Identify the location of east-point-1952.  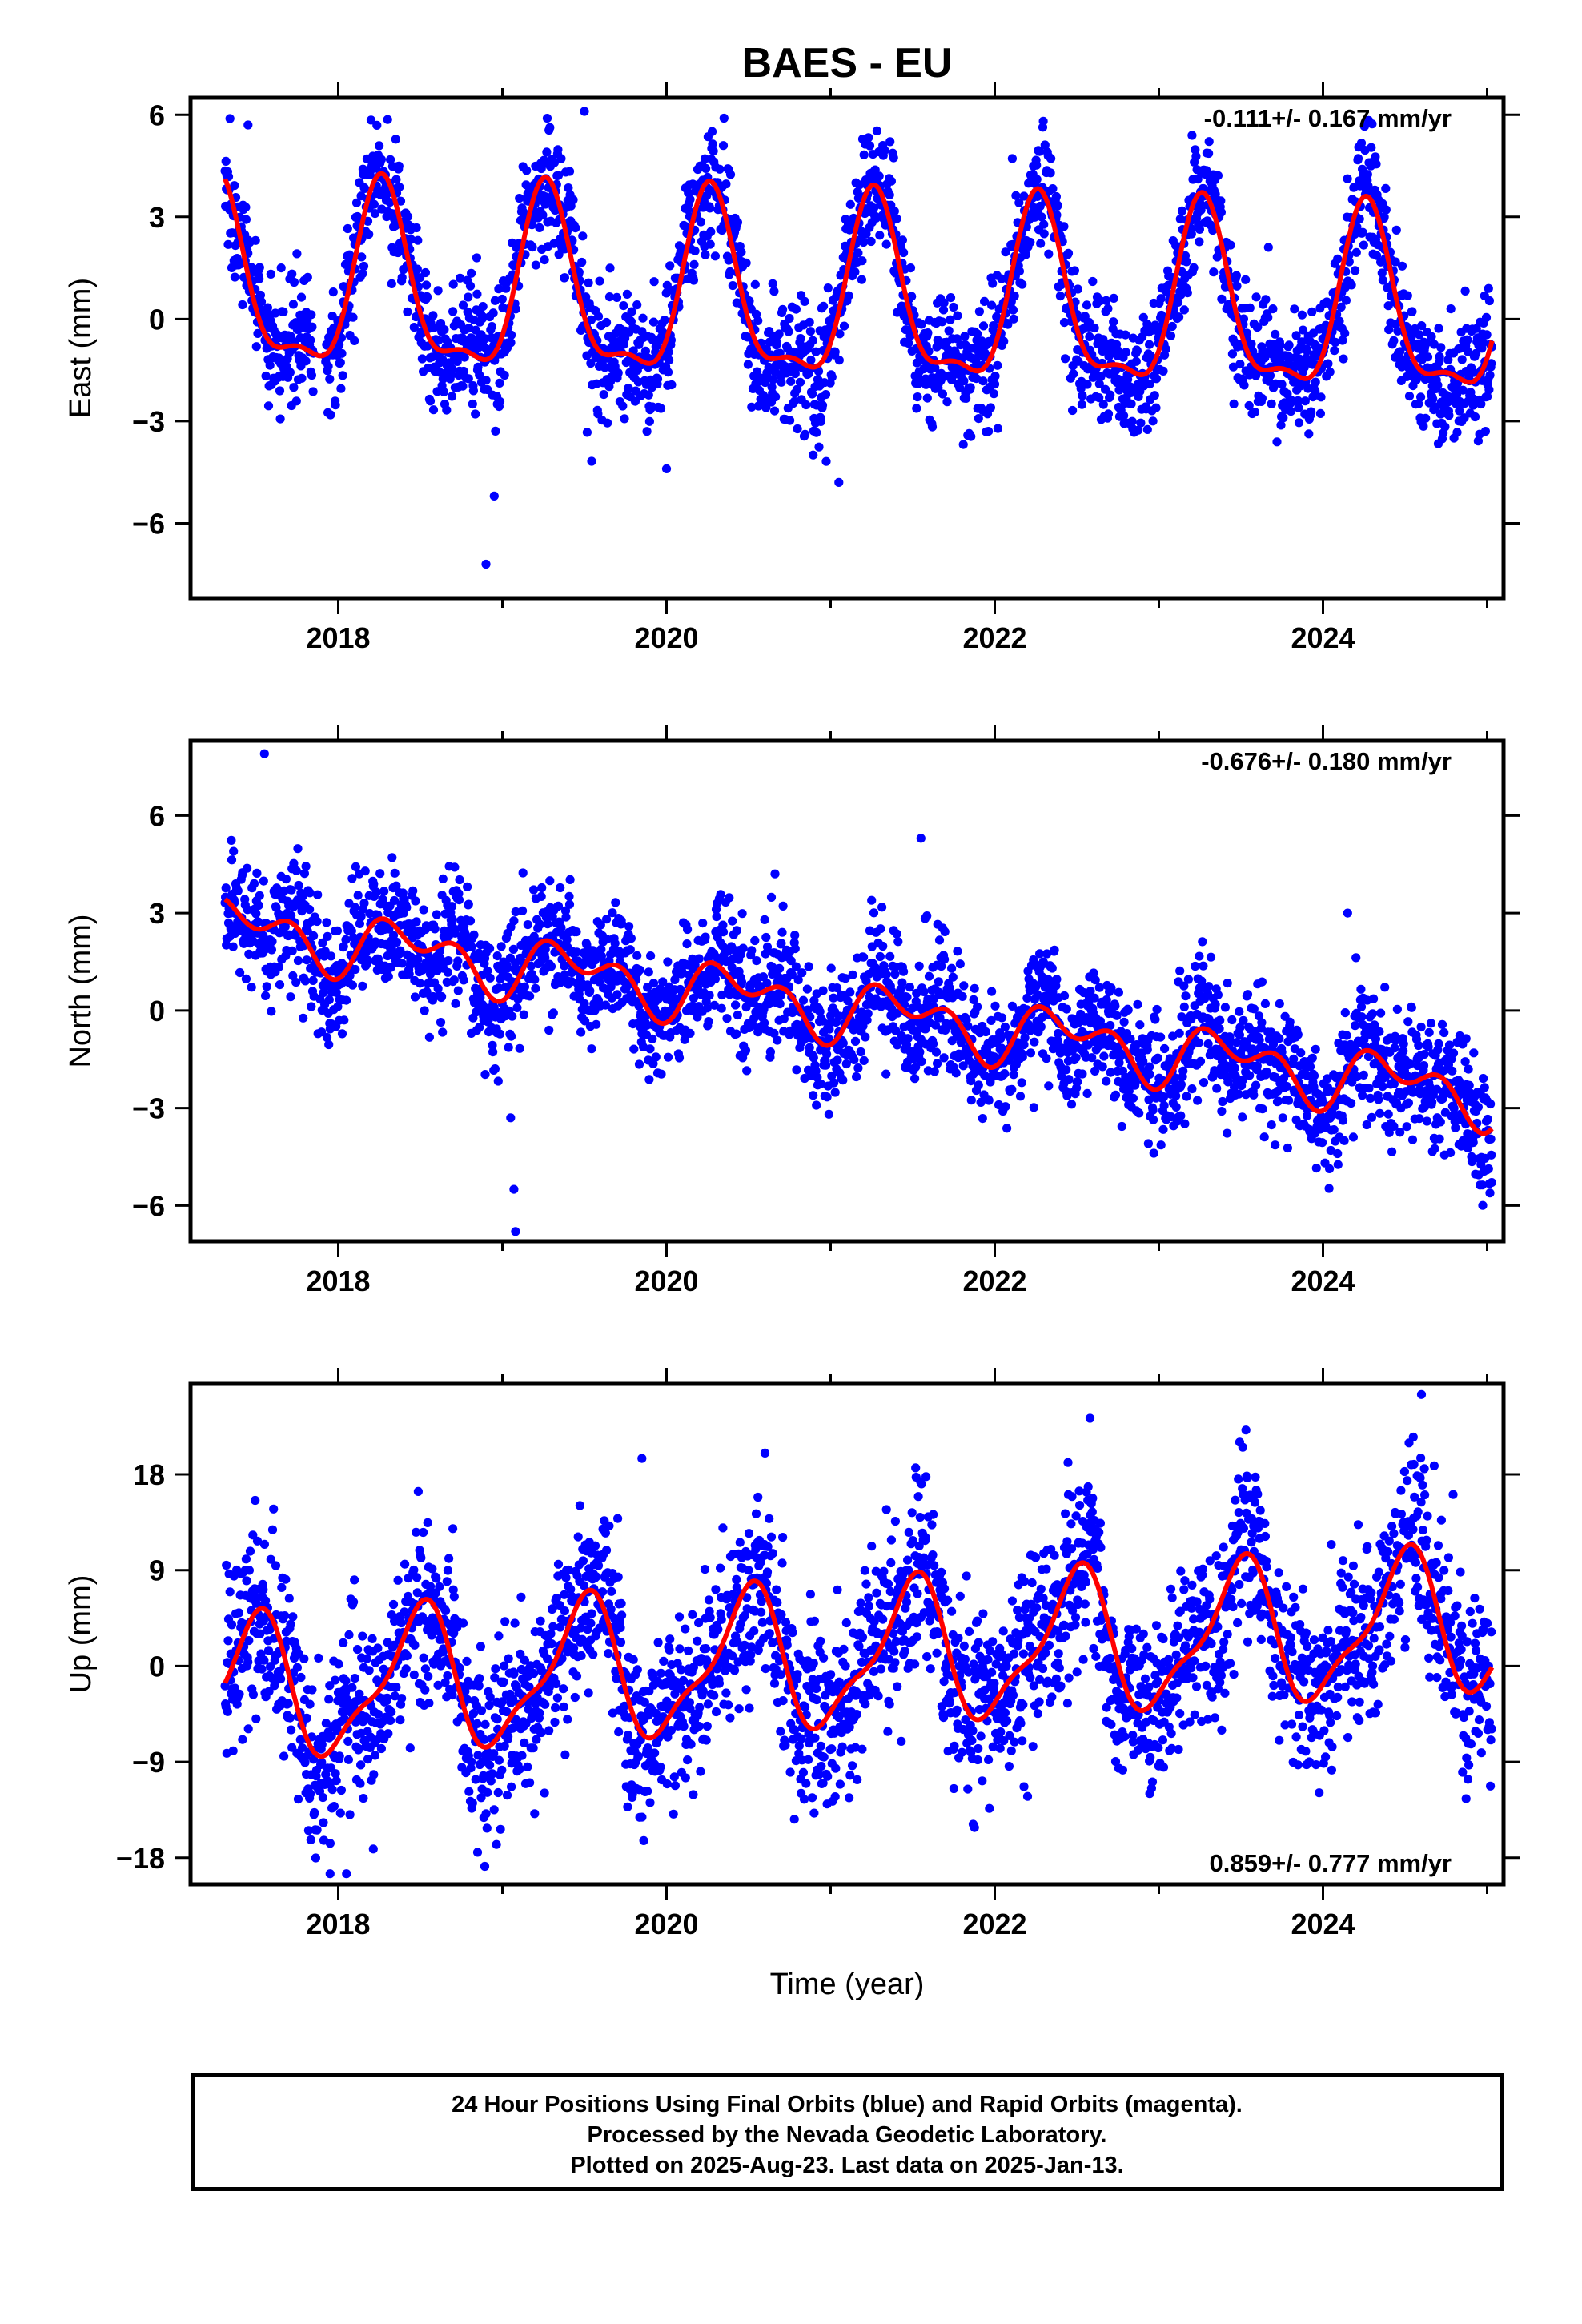
(1113, 322).